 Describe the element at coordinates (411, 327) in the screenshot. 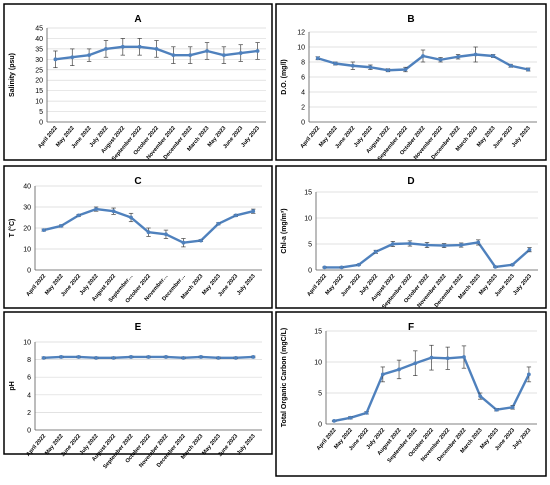

I see `panel-title: F` at that location.